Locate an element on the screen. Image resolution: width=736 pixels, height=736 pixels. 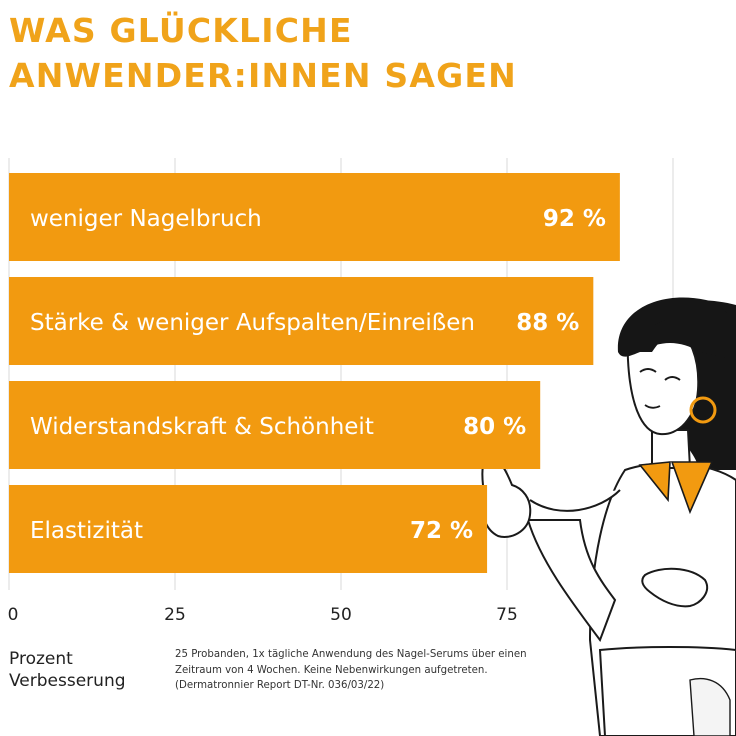
bar-value-label: 88 % is located at coordinates (547, 323).